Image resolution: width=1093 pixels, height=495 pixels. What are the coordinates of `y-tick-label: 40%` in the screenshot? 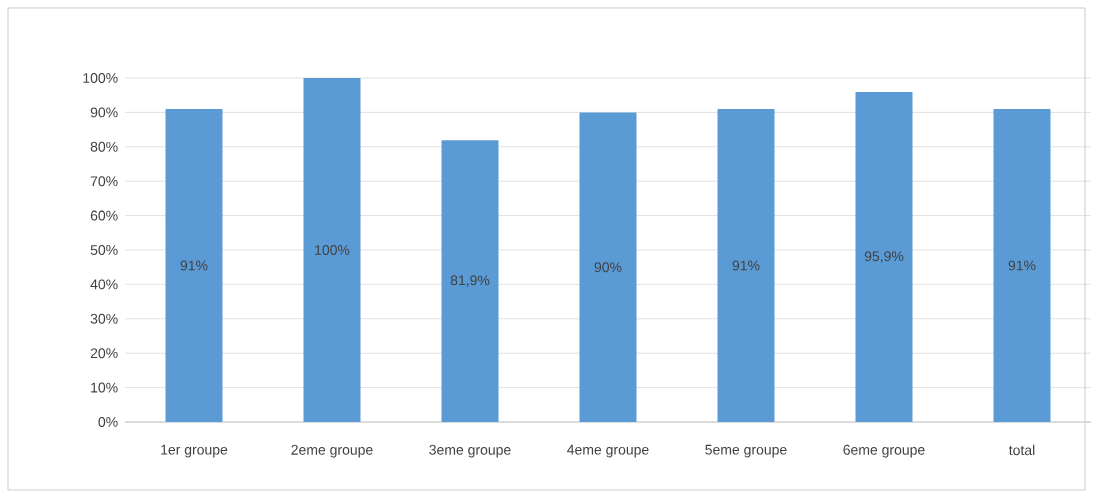 It's located at (104, 284).